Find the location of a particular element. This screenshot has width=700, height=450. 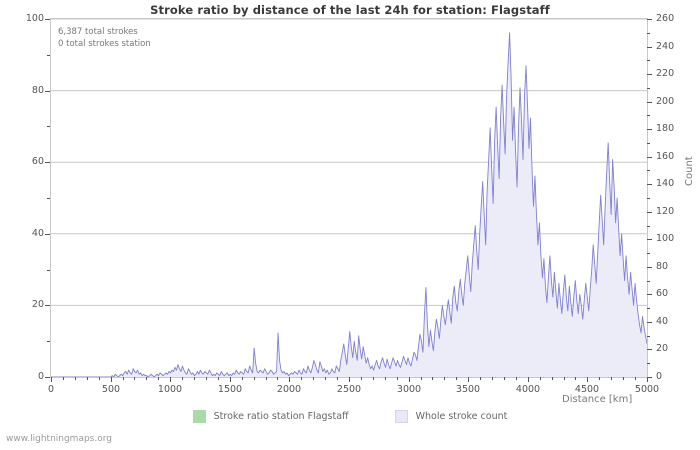

y-right-tick-label-220: 220 is located at coordinates (665, 73).